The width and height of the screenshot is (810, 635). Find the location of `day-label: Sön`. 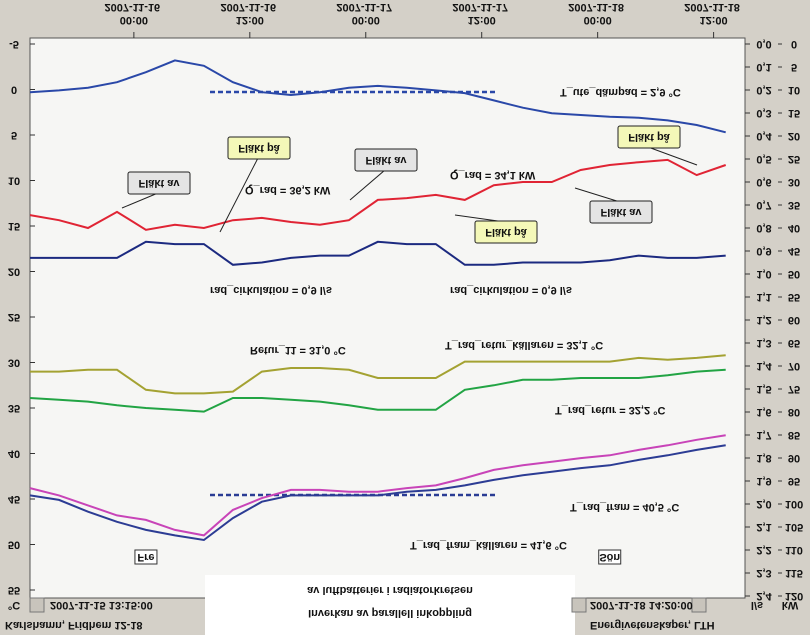

day-label: Sön is located at coordinates (609, 557).